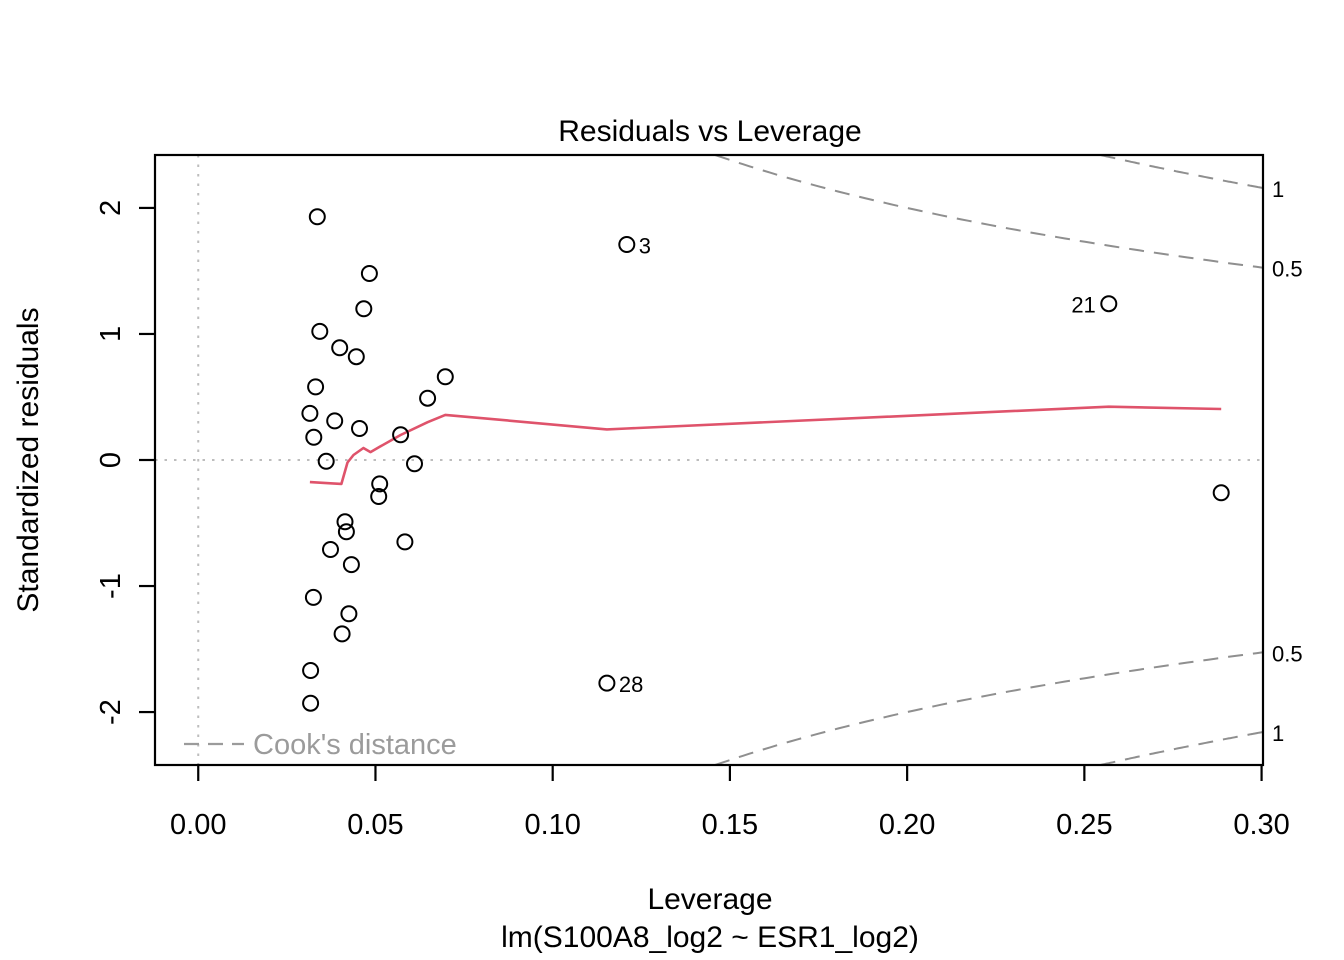  Describe the element at coordinates (907, 825) in the screenshot. I see `x-axis-tick-label: 0.20` at that location.